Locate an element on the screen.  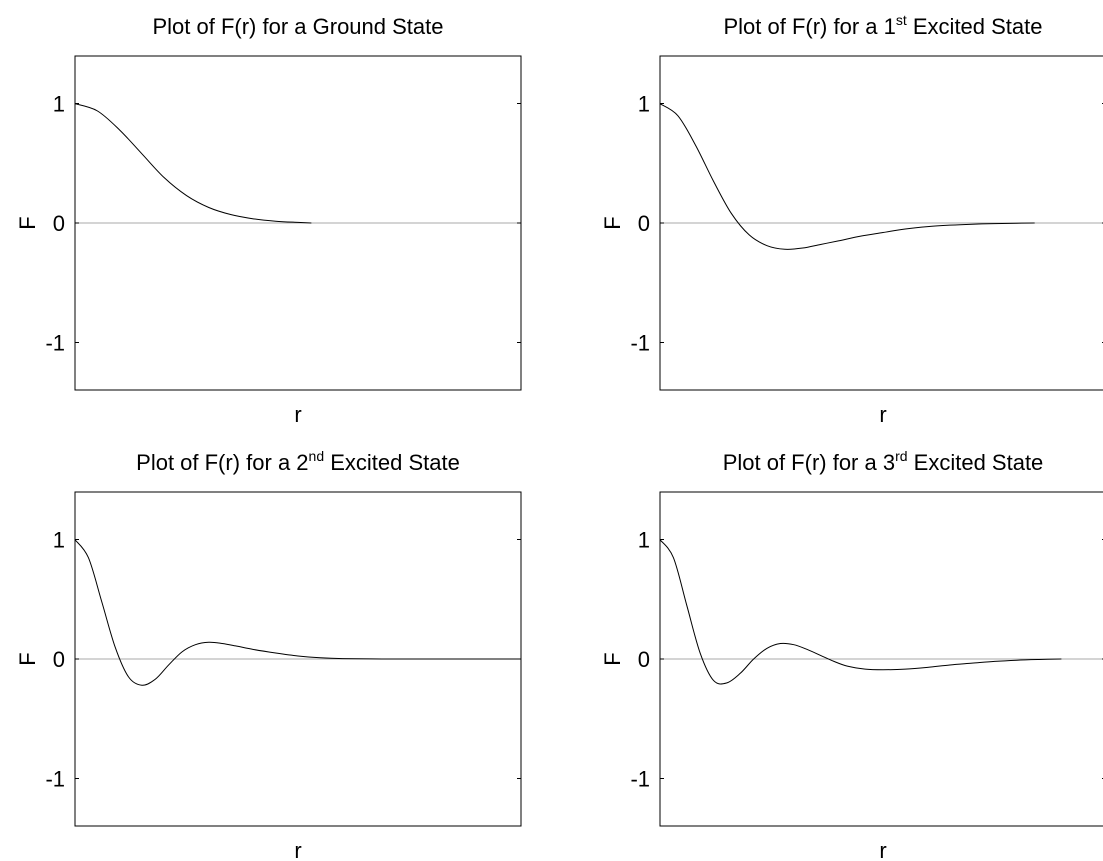
chart-title-superscript: st is located at coordinates (901, 20).